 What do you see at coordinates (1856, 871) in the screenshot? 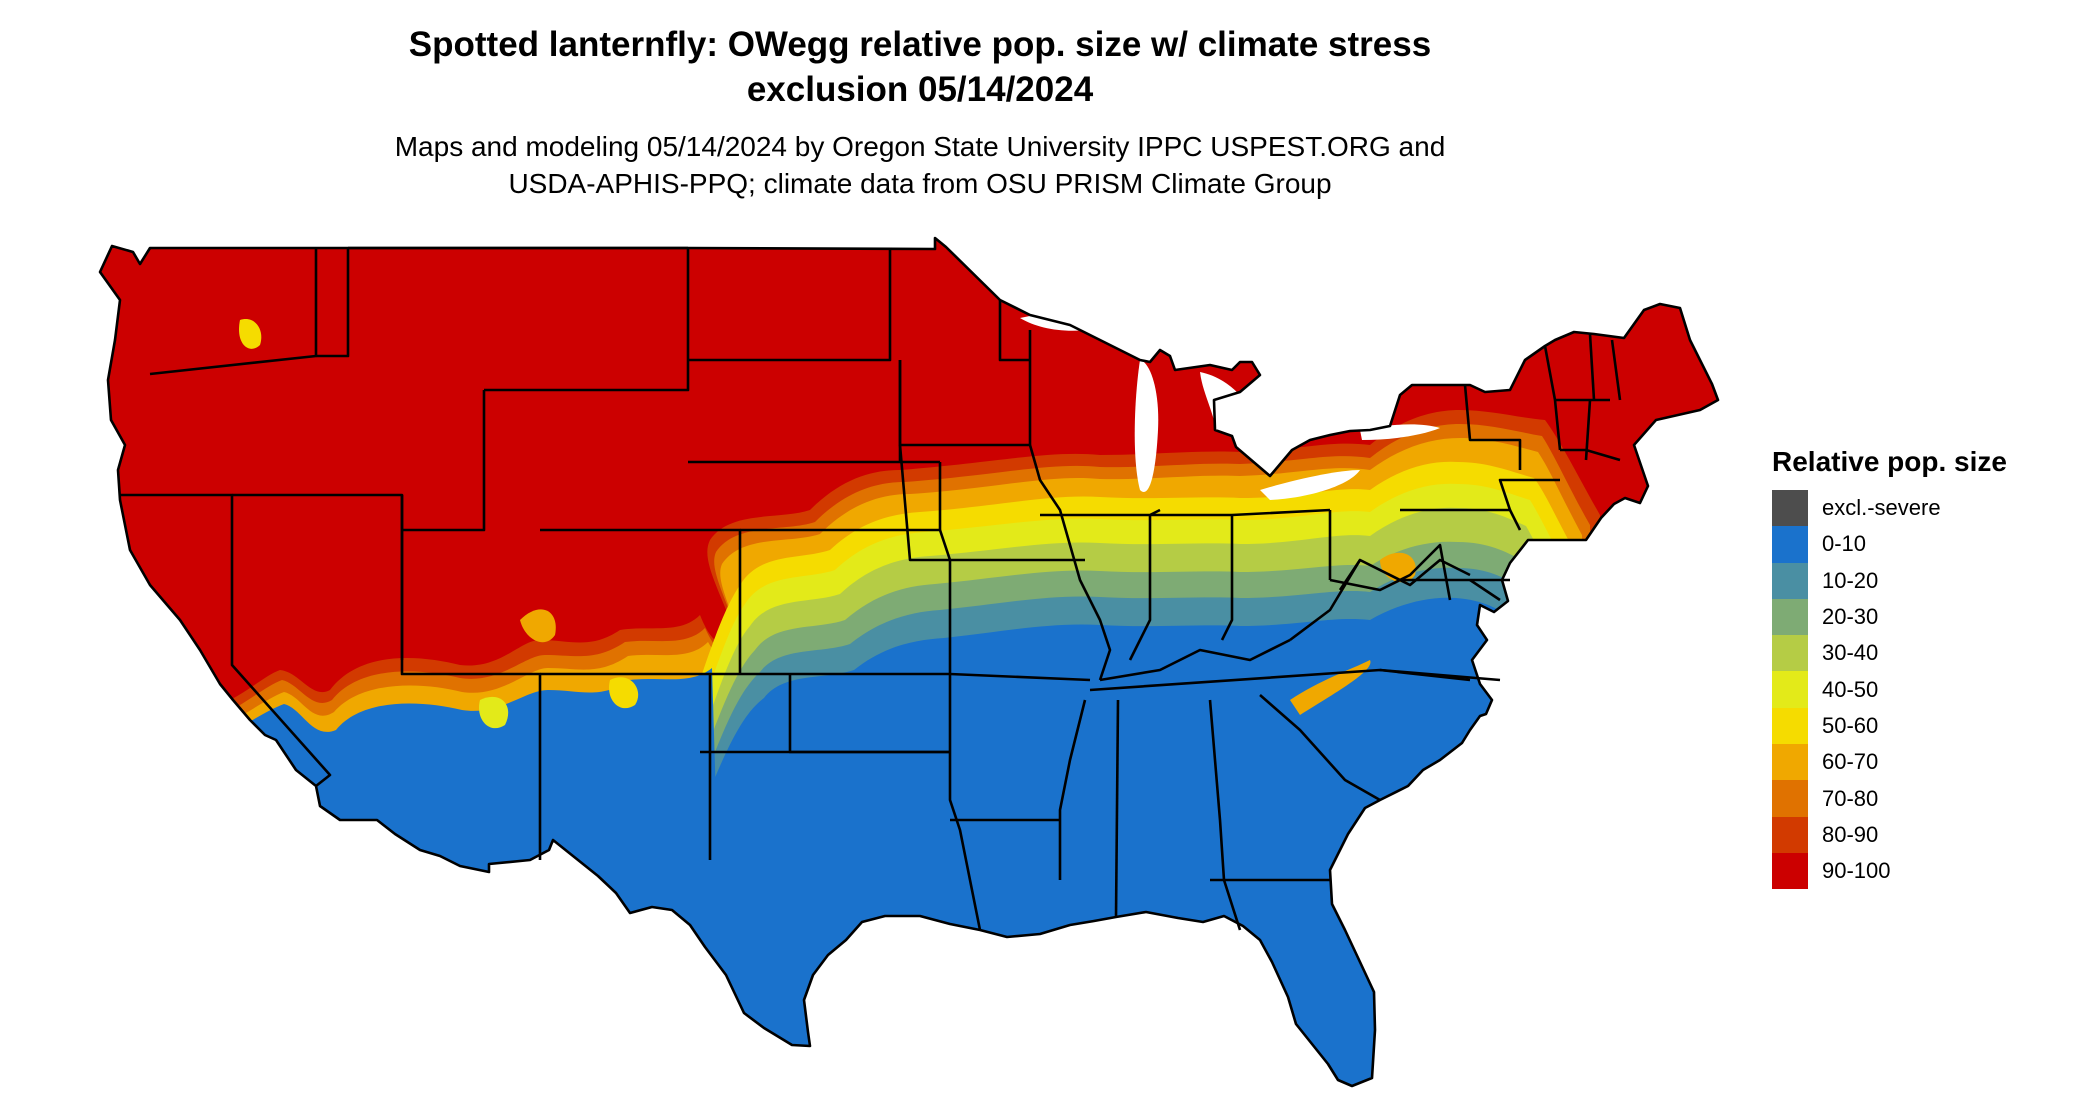
I see `legend-label: 90-100` at bounding box center [1856, 871].